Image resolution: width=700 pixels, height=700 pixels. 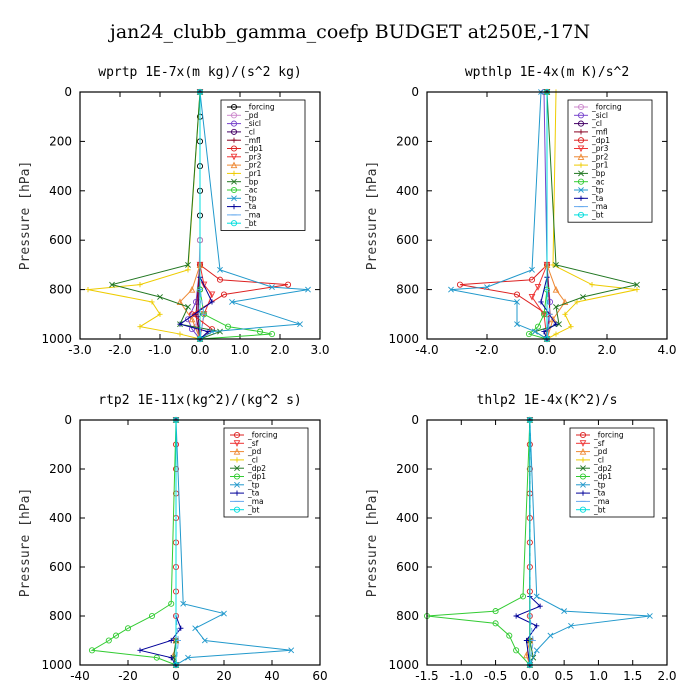 I want to click on x-tick-label: 60, so click(x=319, y=676).